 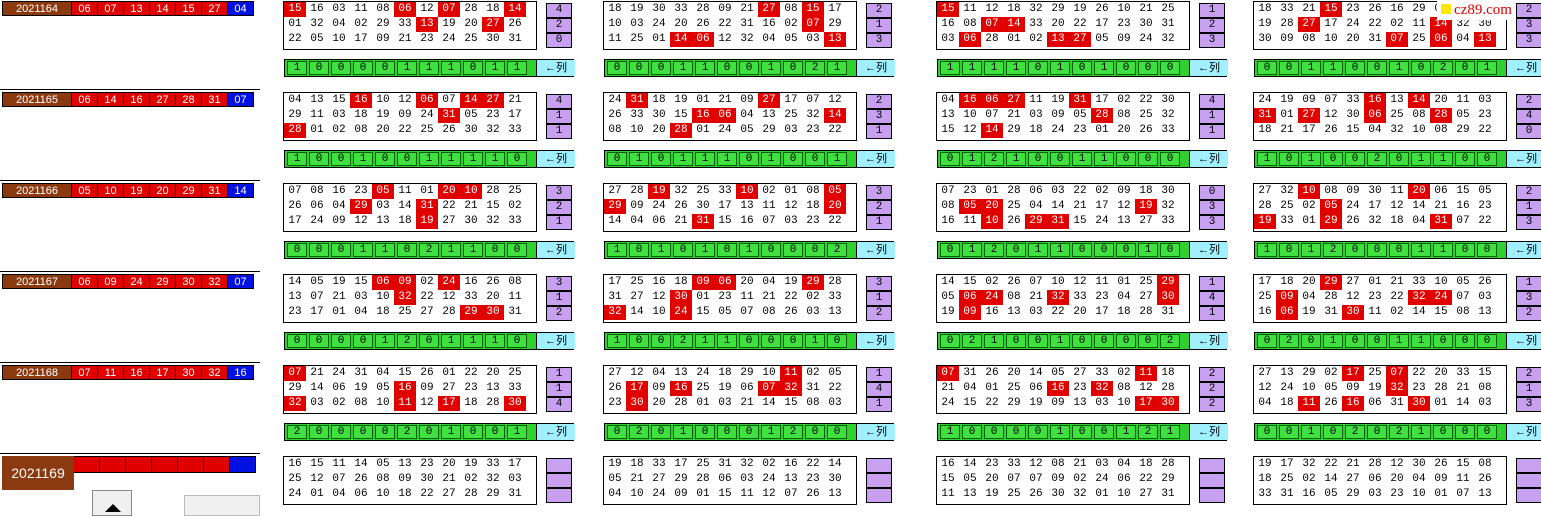 What do you see at coordinates (1212, 389) in the screenshot?
I see `row-hit-count: 2` at bounding box center [1212, 389].